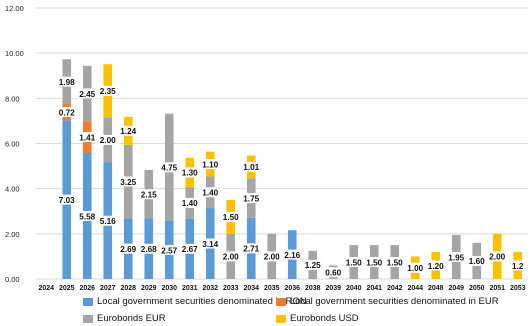 The height and width of the screenshot is (326, 530). I want to click on y-tick-label: 6.00, so click(12, 144).